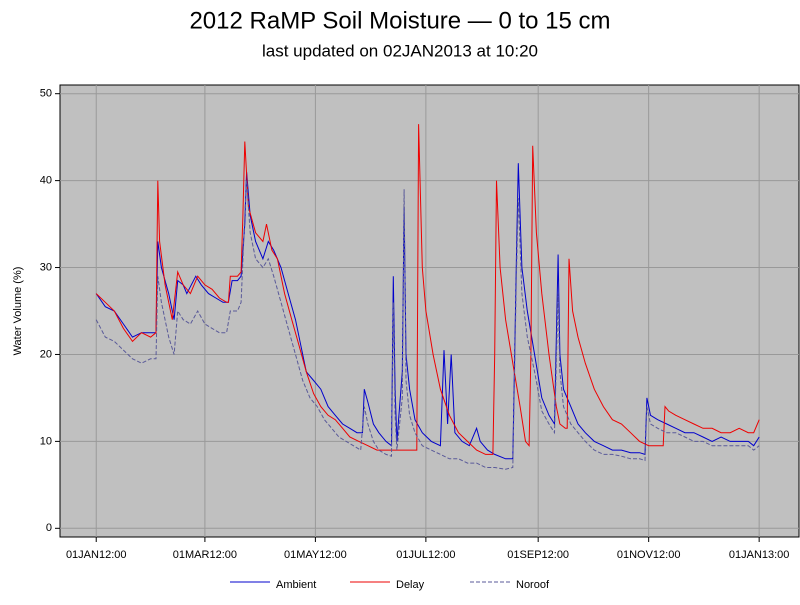 The height and width of the screenshot is (605, 800). Describe the element at coordinates (46, 354) in the screenshot. I see `y-tick-label: 20` at that location.